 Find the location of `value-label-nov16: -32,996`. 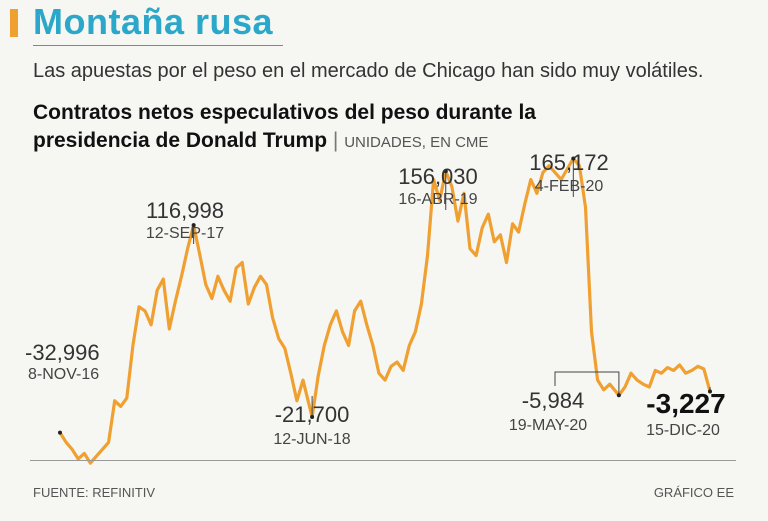

value-label-nov16: -32,996 is located at coordinates (62, 352).